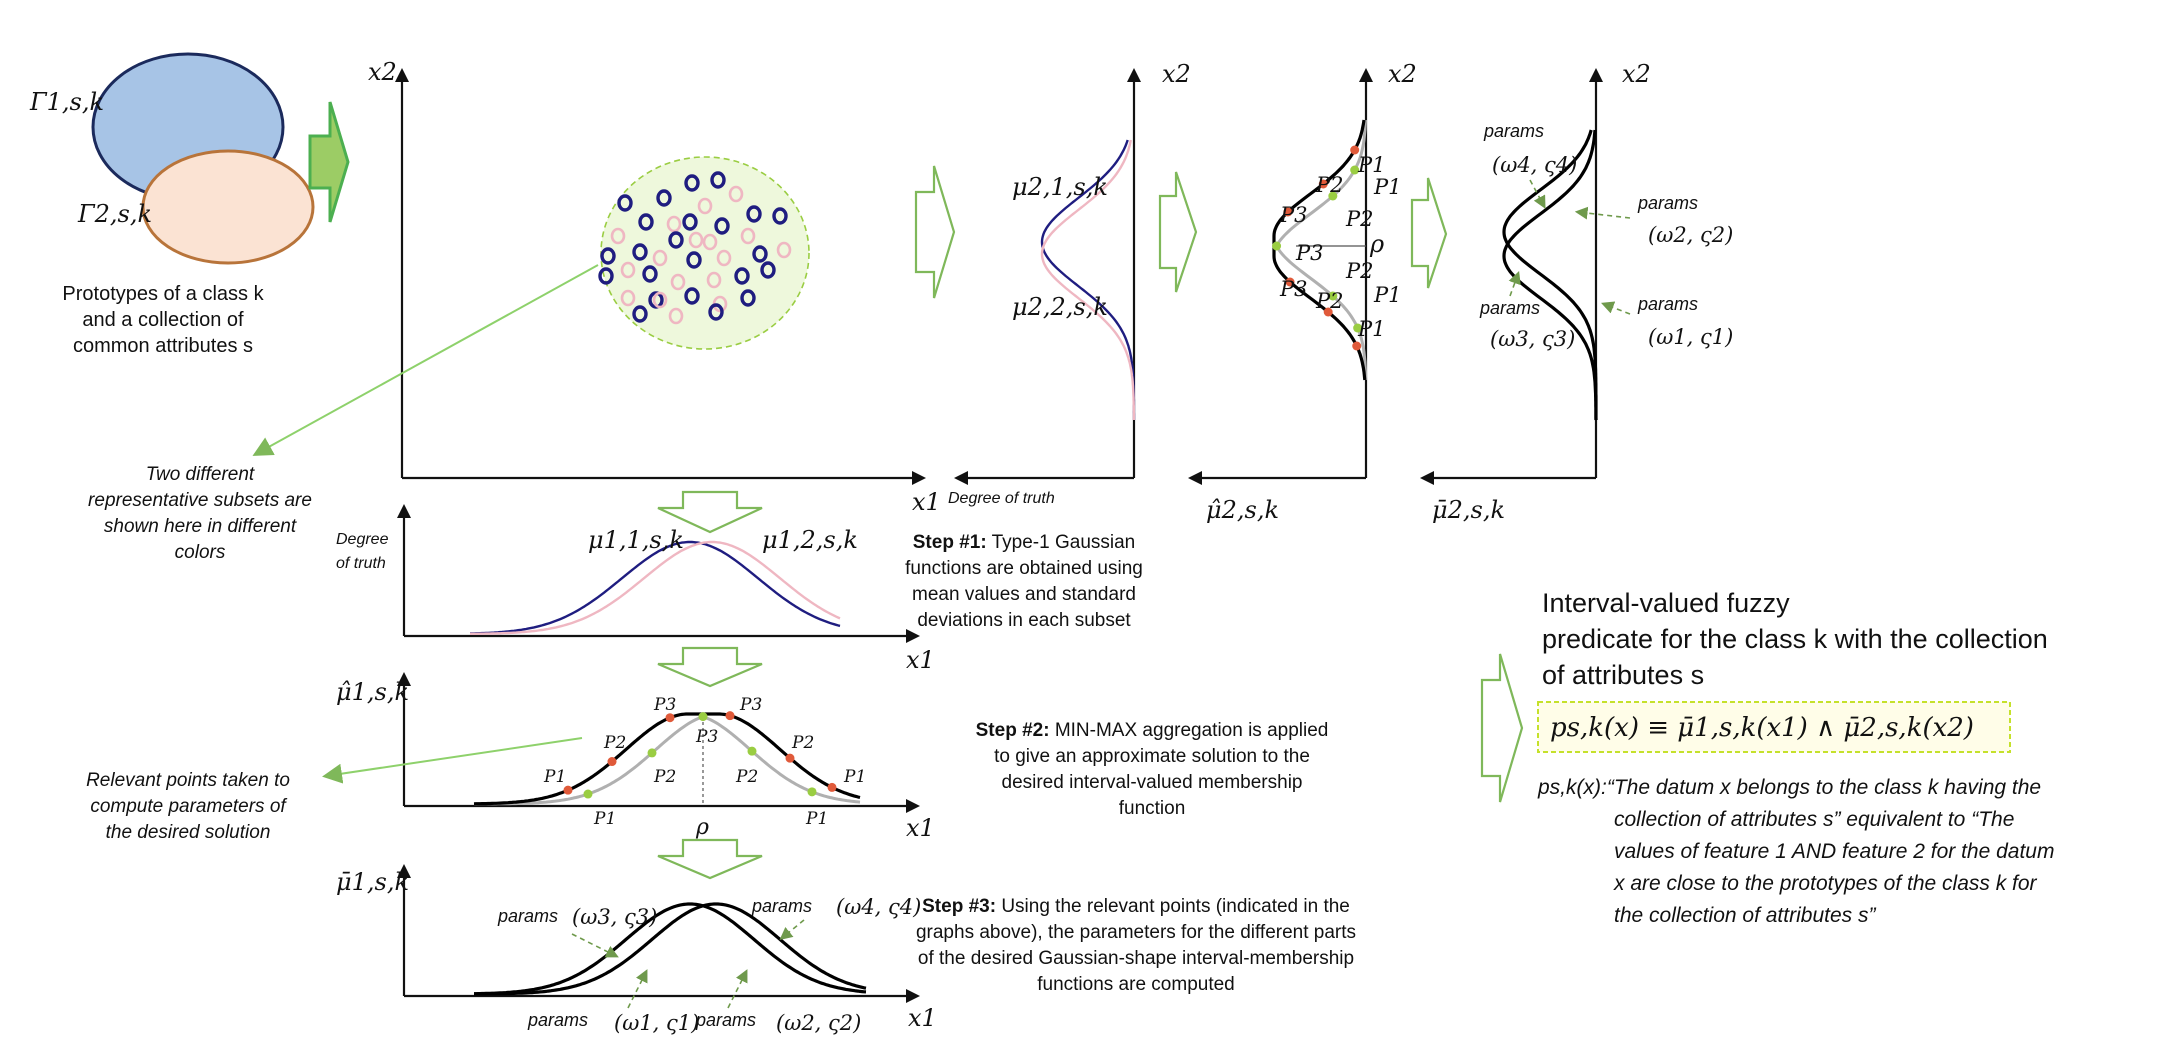  I want to click on svg-text: functions are computed, so click(1136, 984).